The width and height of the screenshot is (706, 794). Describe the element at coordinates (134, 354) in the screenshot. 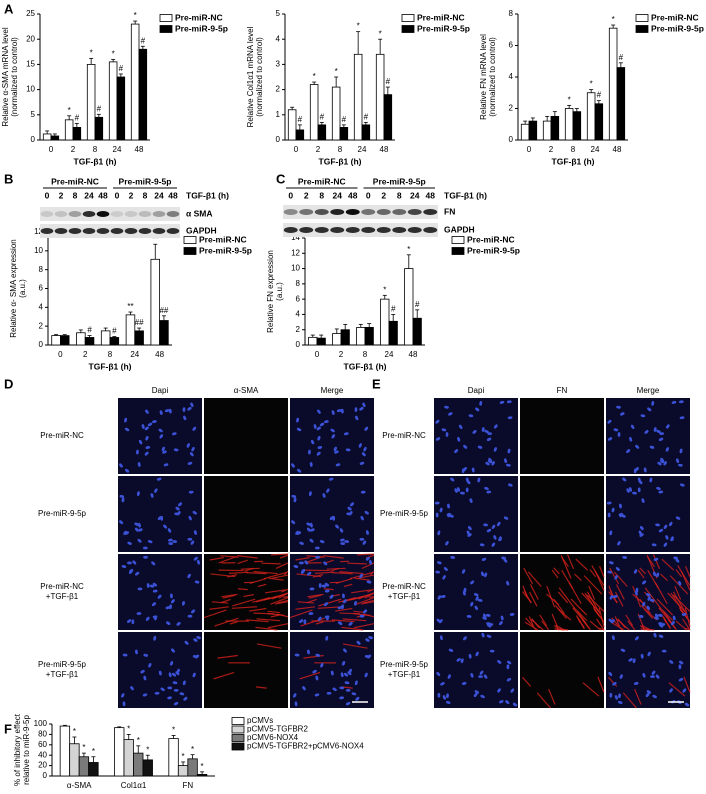

I see `x-tick-label: 24` at that location.